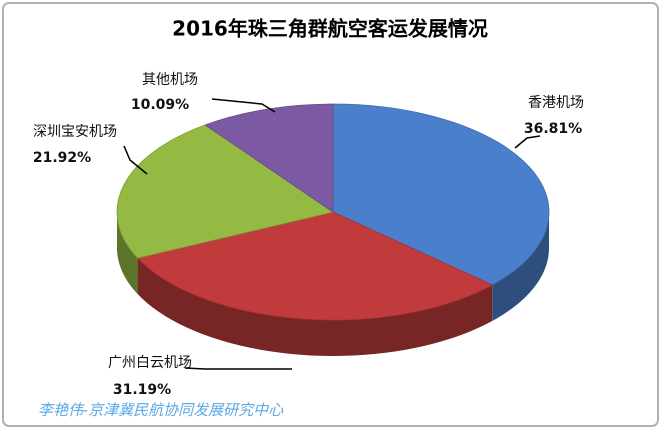  Describe the element at coordinates (142, 390) in the screenshot. I see `slice-value: 31.19%` at that location.